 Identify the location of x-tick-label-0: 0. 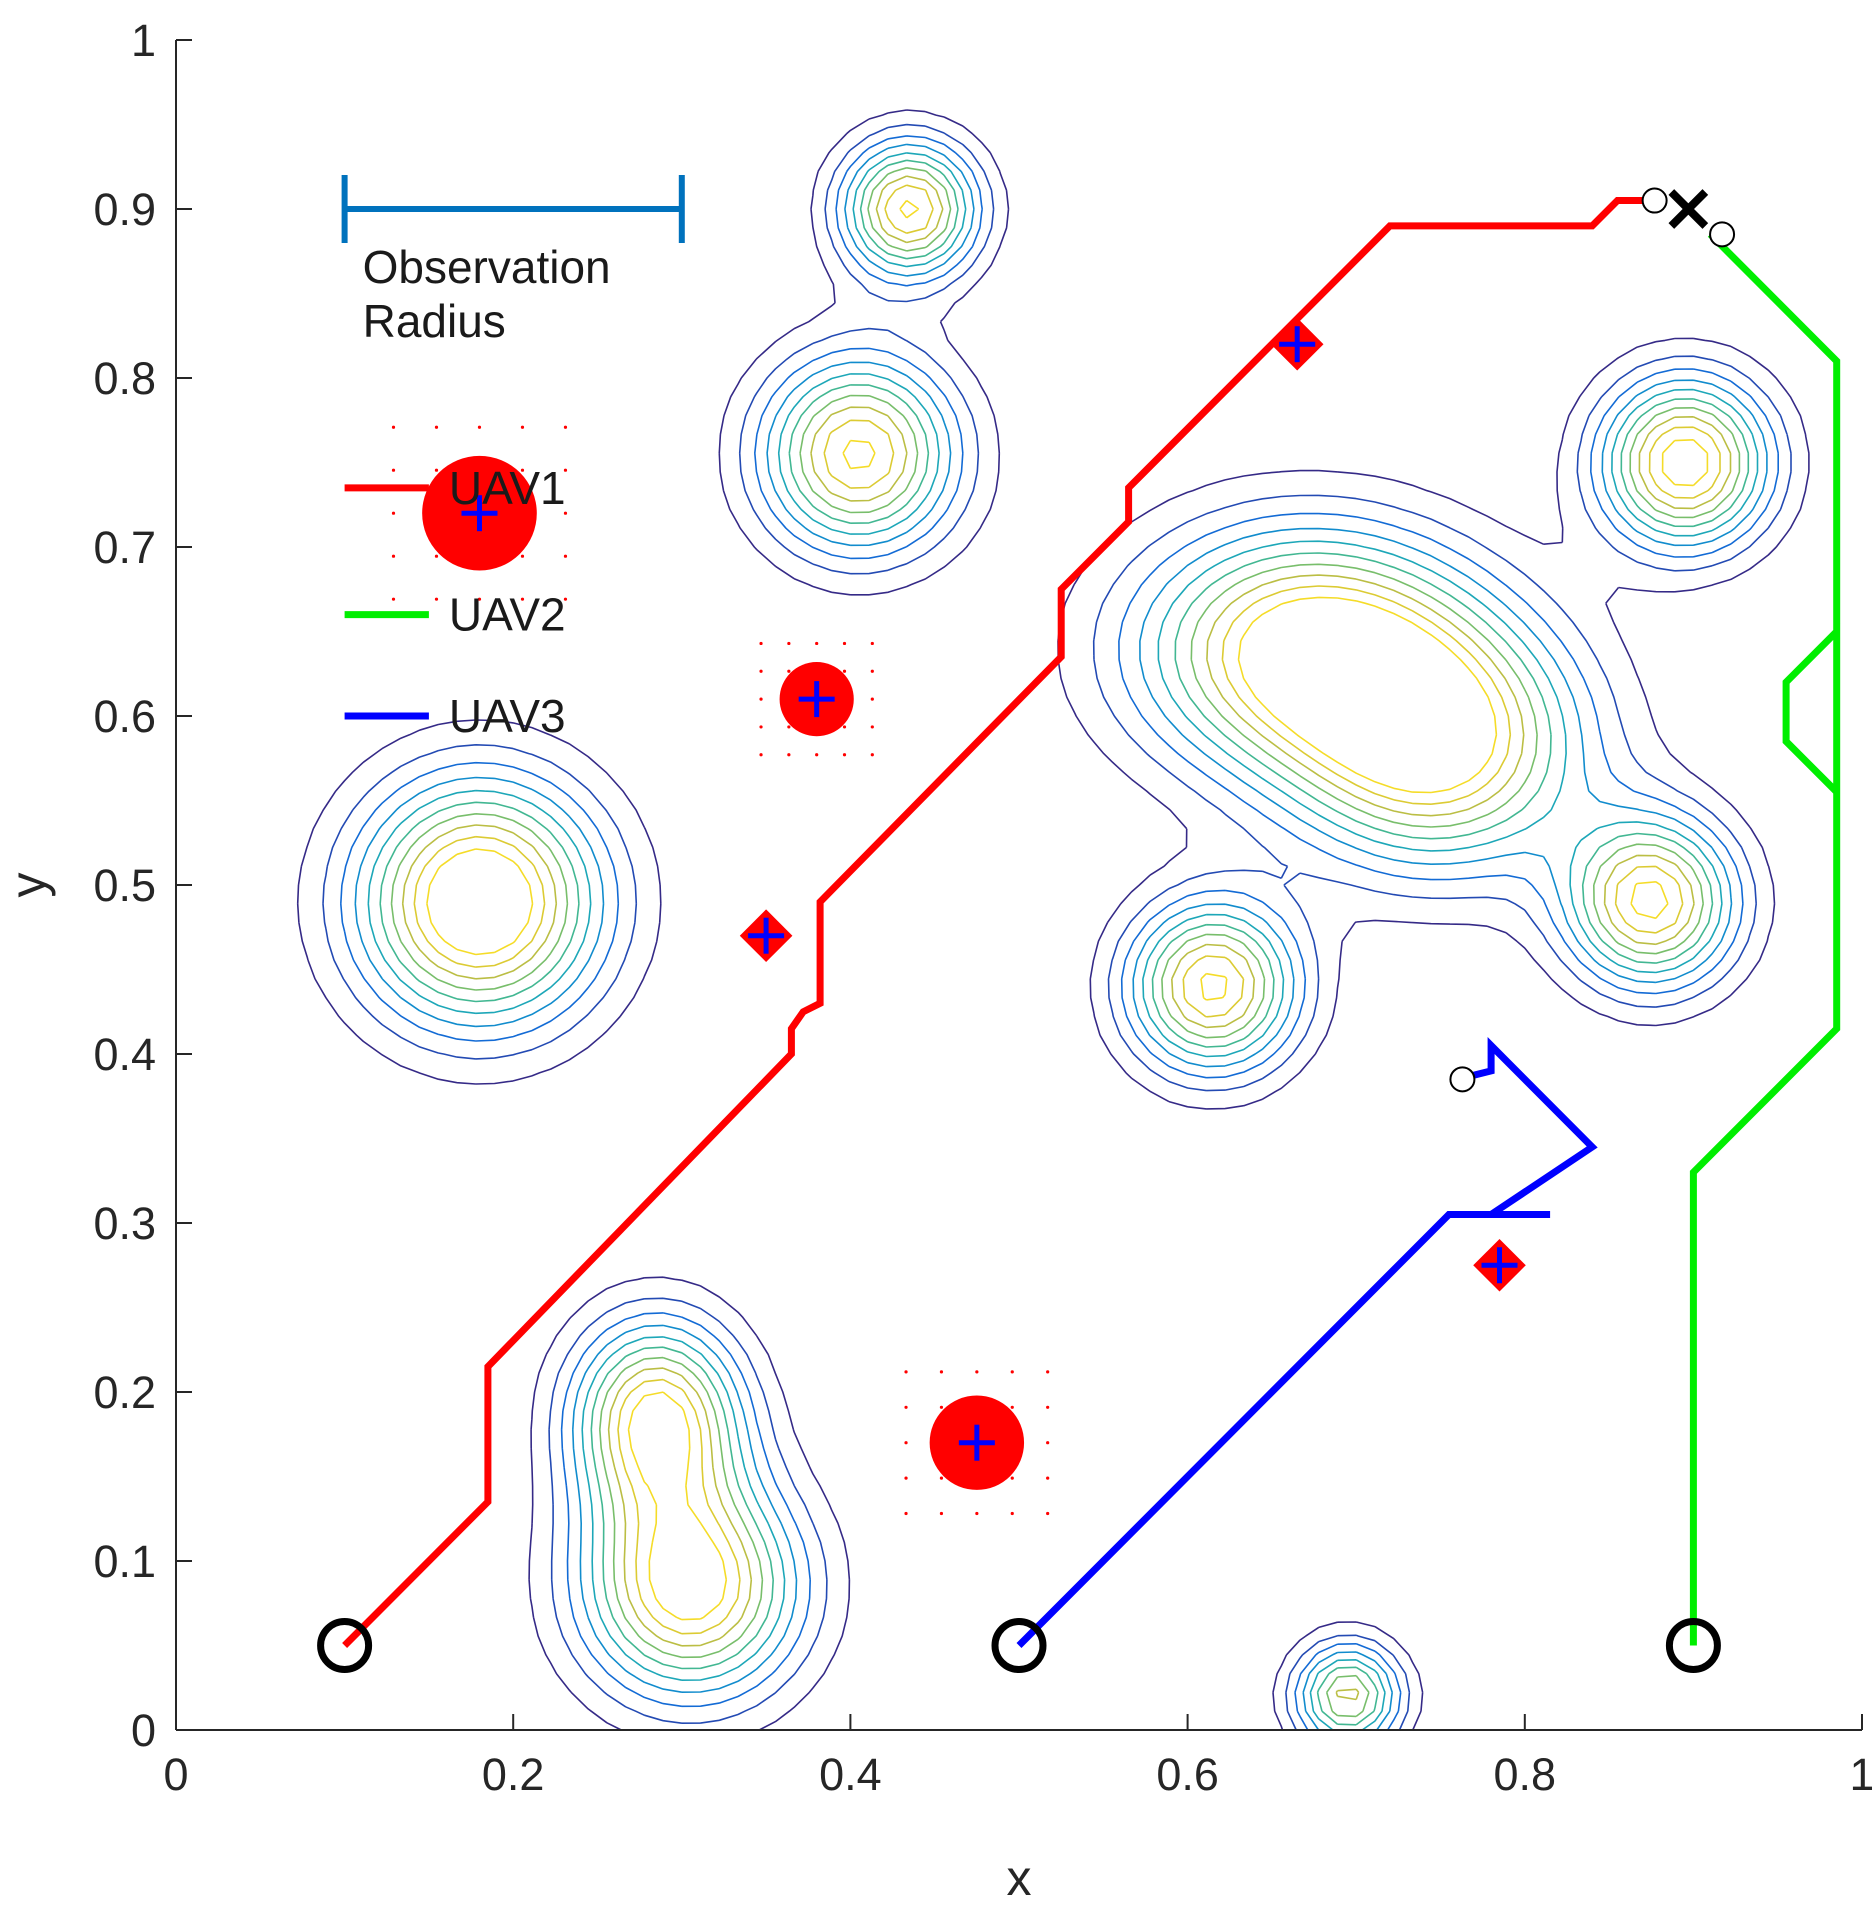
(175, 1774).